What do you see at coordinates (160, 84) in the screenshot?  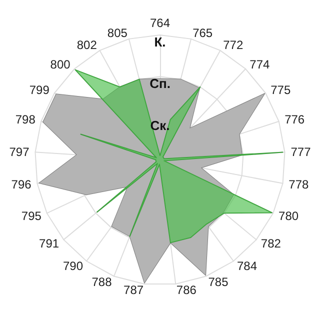 I see `y-tick-label: Сп.` at bounding box center [160, 84].